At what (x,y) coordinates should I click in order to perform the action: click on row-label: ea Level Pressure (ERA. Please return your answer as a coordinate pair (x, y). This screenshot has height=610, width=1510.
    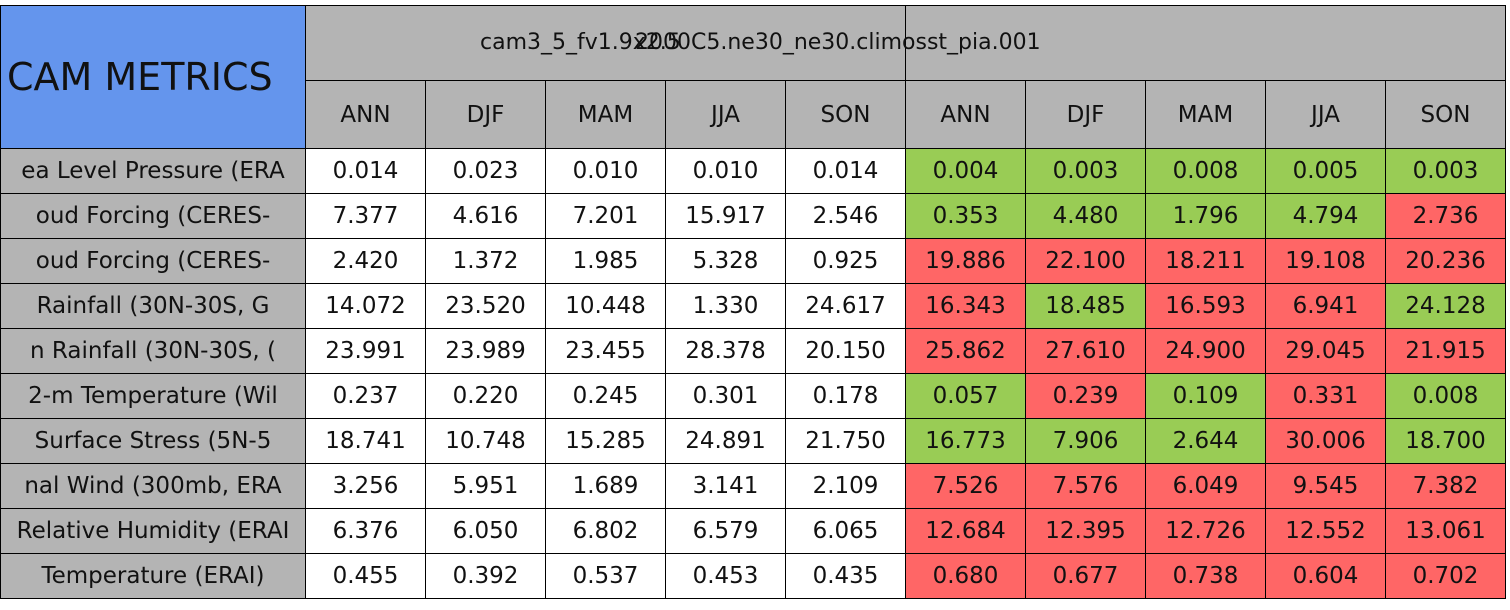
    Looking at the image, I should click on (153, 171).